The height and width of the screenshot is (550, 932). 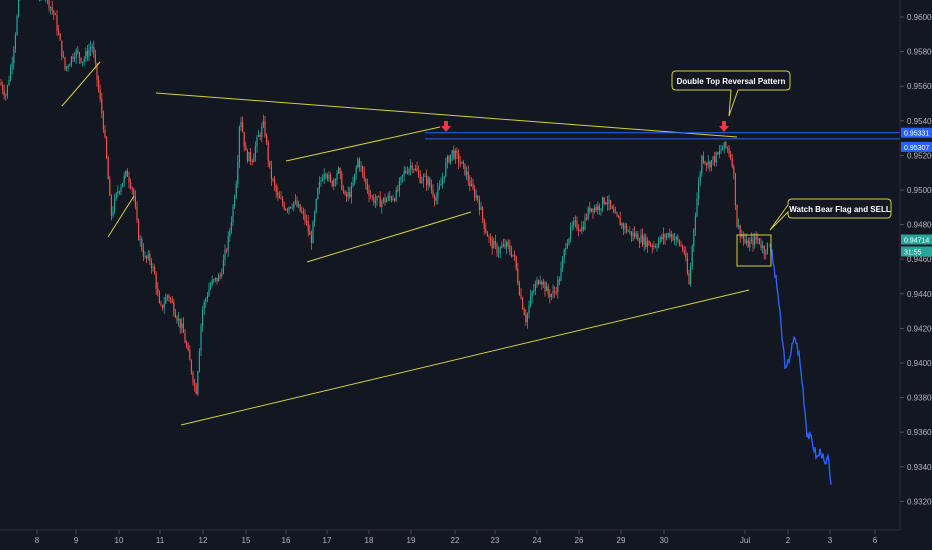 I want to click on price-label: 0.95307, so click(x=916, y=146).